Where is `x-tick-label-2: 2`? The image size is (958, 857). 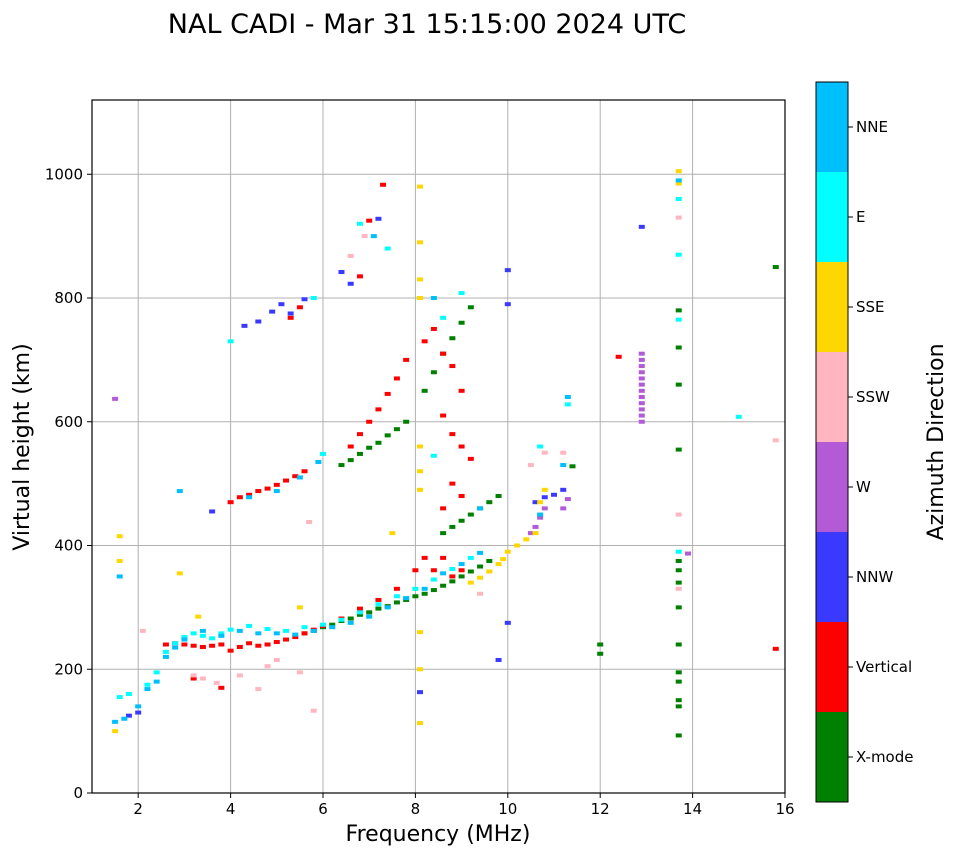 x-tick-label-2: 2 is located at coordinates (138, 809).